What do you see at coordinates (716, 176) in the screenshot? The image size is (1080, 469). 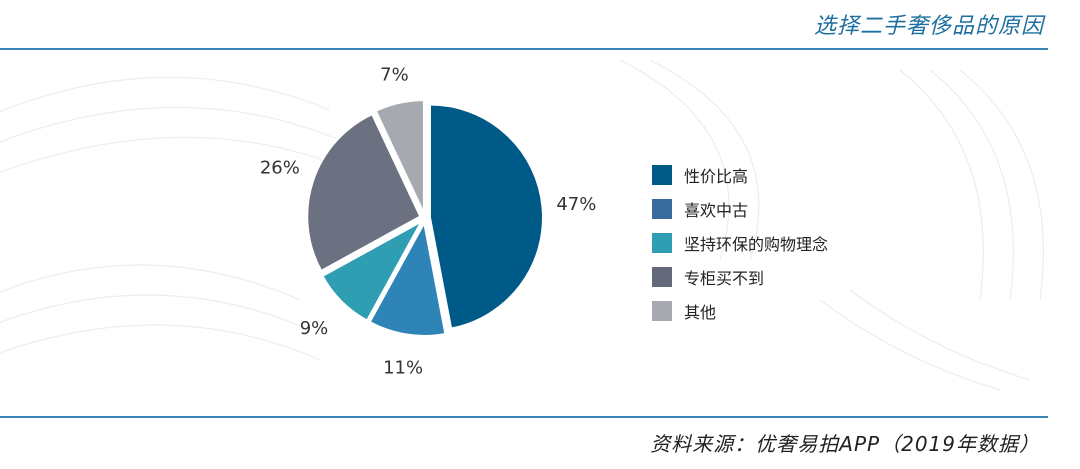 I see `legend-label: 性价比高` at bounding box center [716, 176].